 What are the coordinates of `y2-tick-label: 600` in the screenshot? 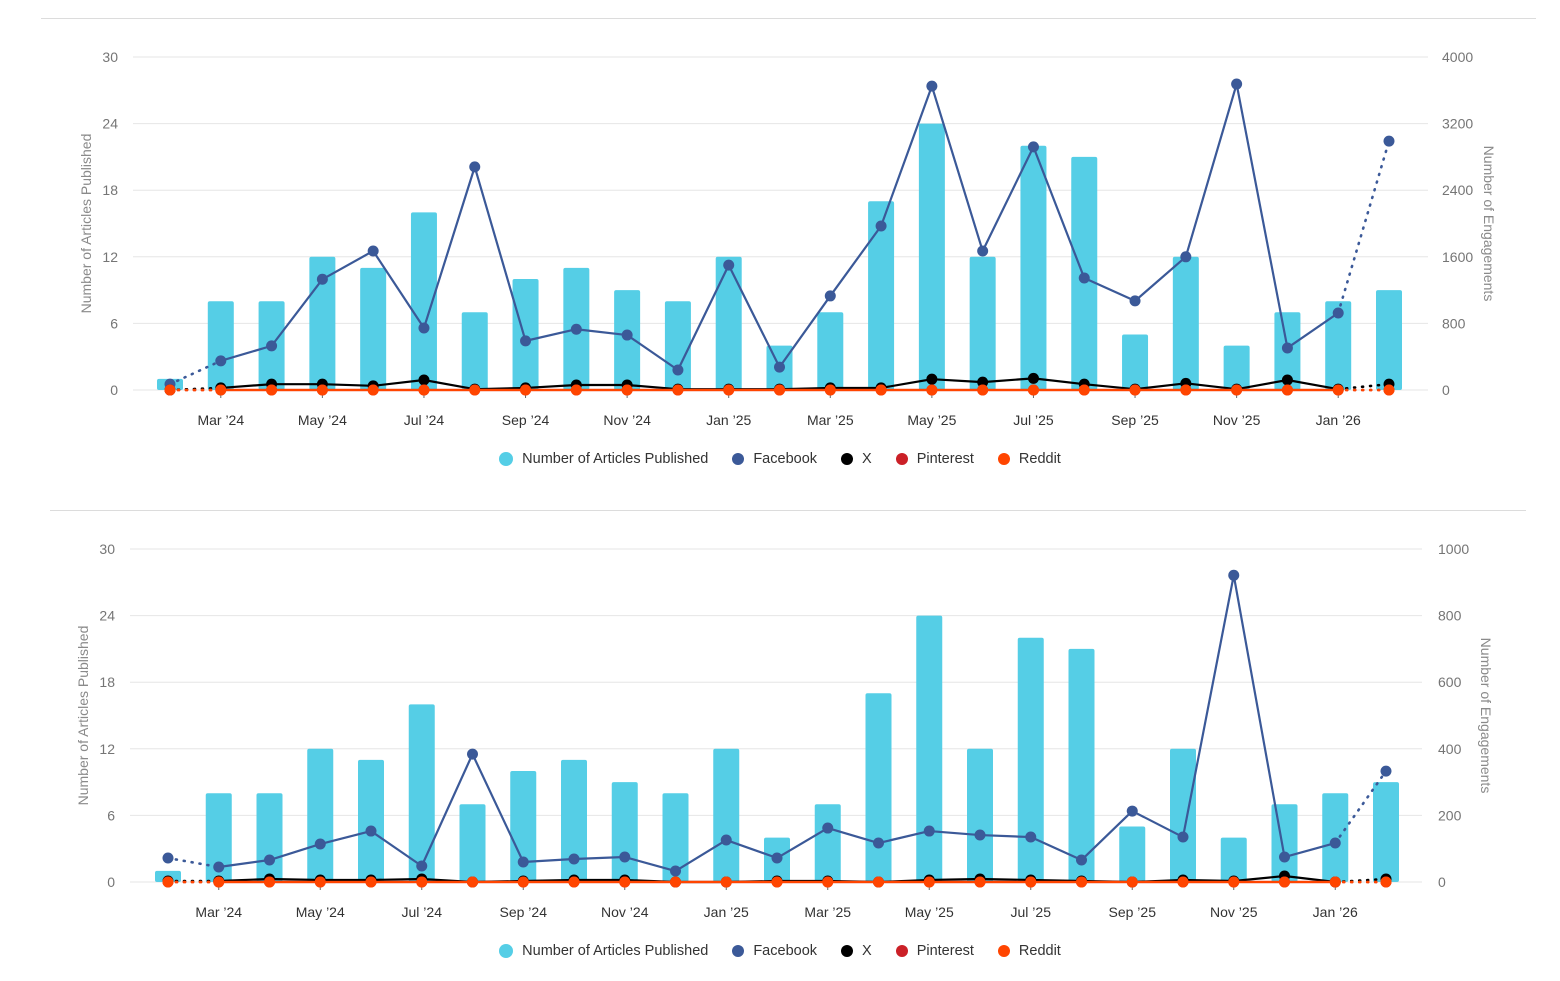 It's located at (1450, 682).